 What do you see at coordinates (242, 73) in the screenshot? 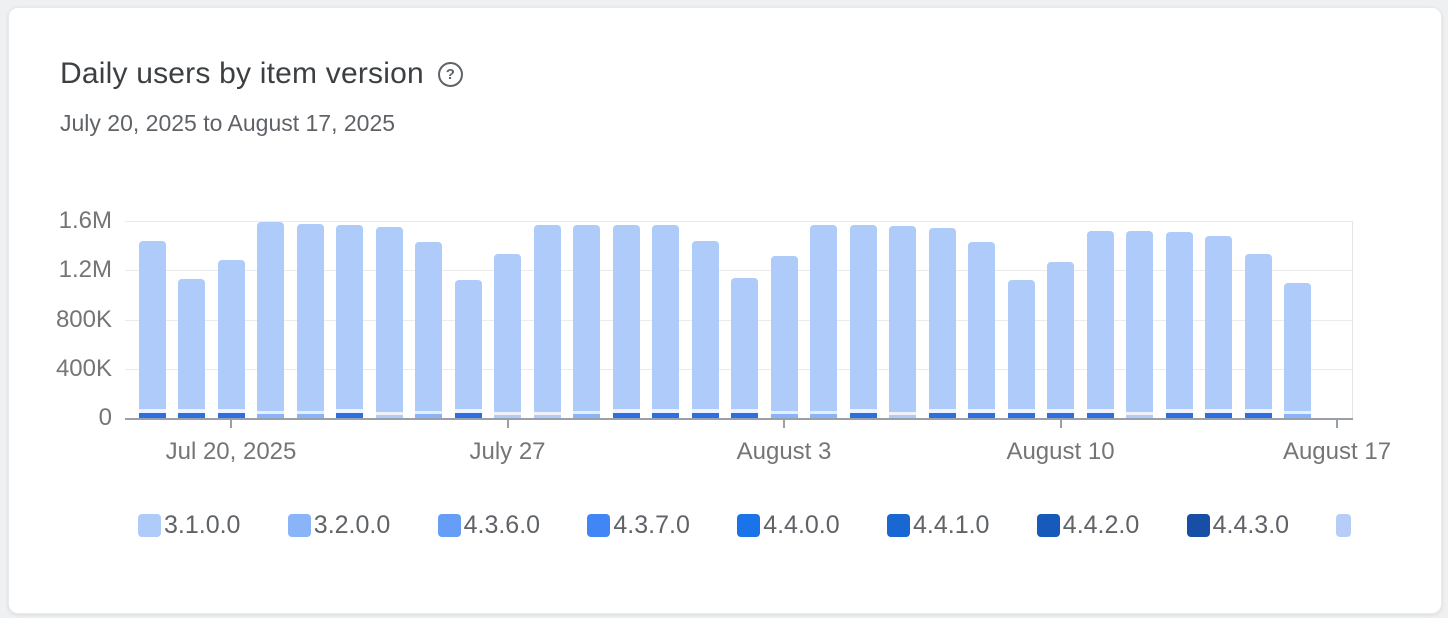
I see `chart-title: Daily users by item version` at bounding box center [242, 73].